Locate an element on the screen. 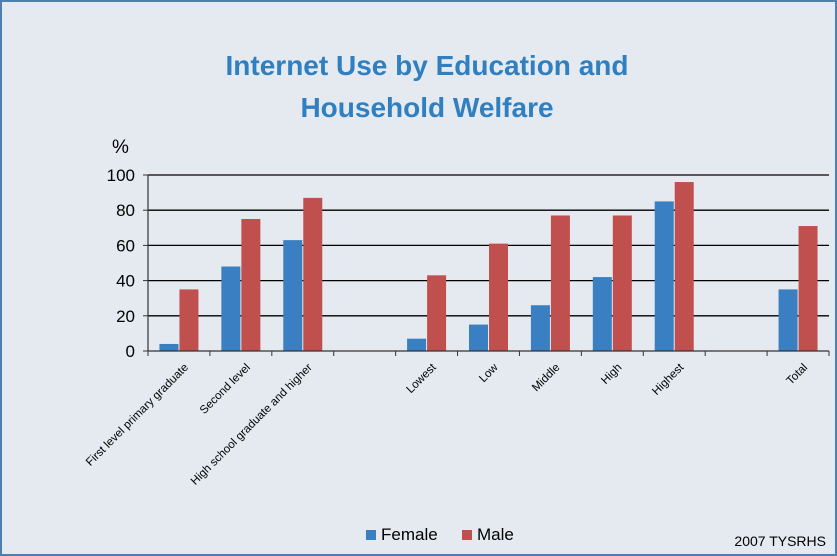 The height and width of the screenshot is (556, 837). y-axis-label: % is located at coordinates (120, 147).